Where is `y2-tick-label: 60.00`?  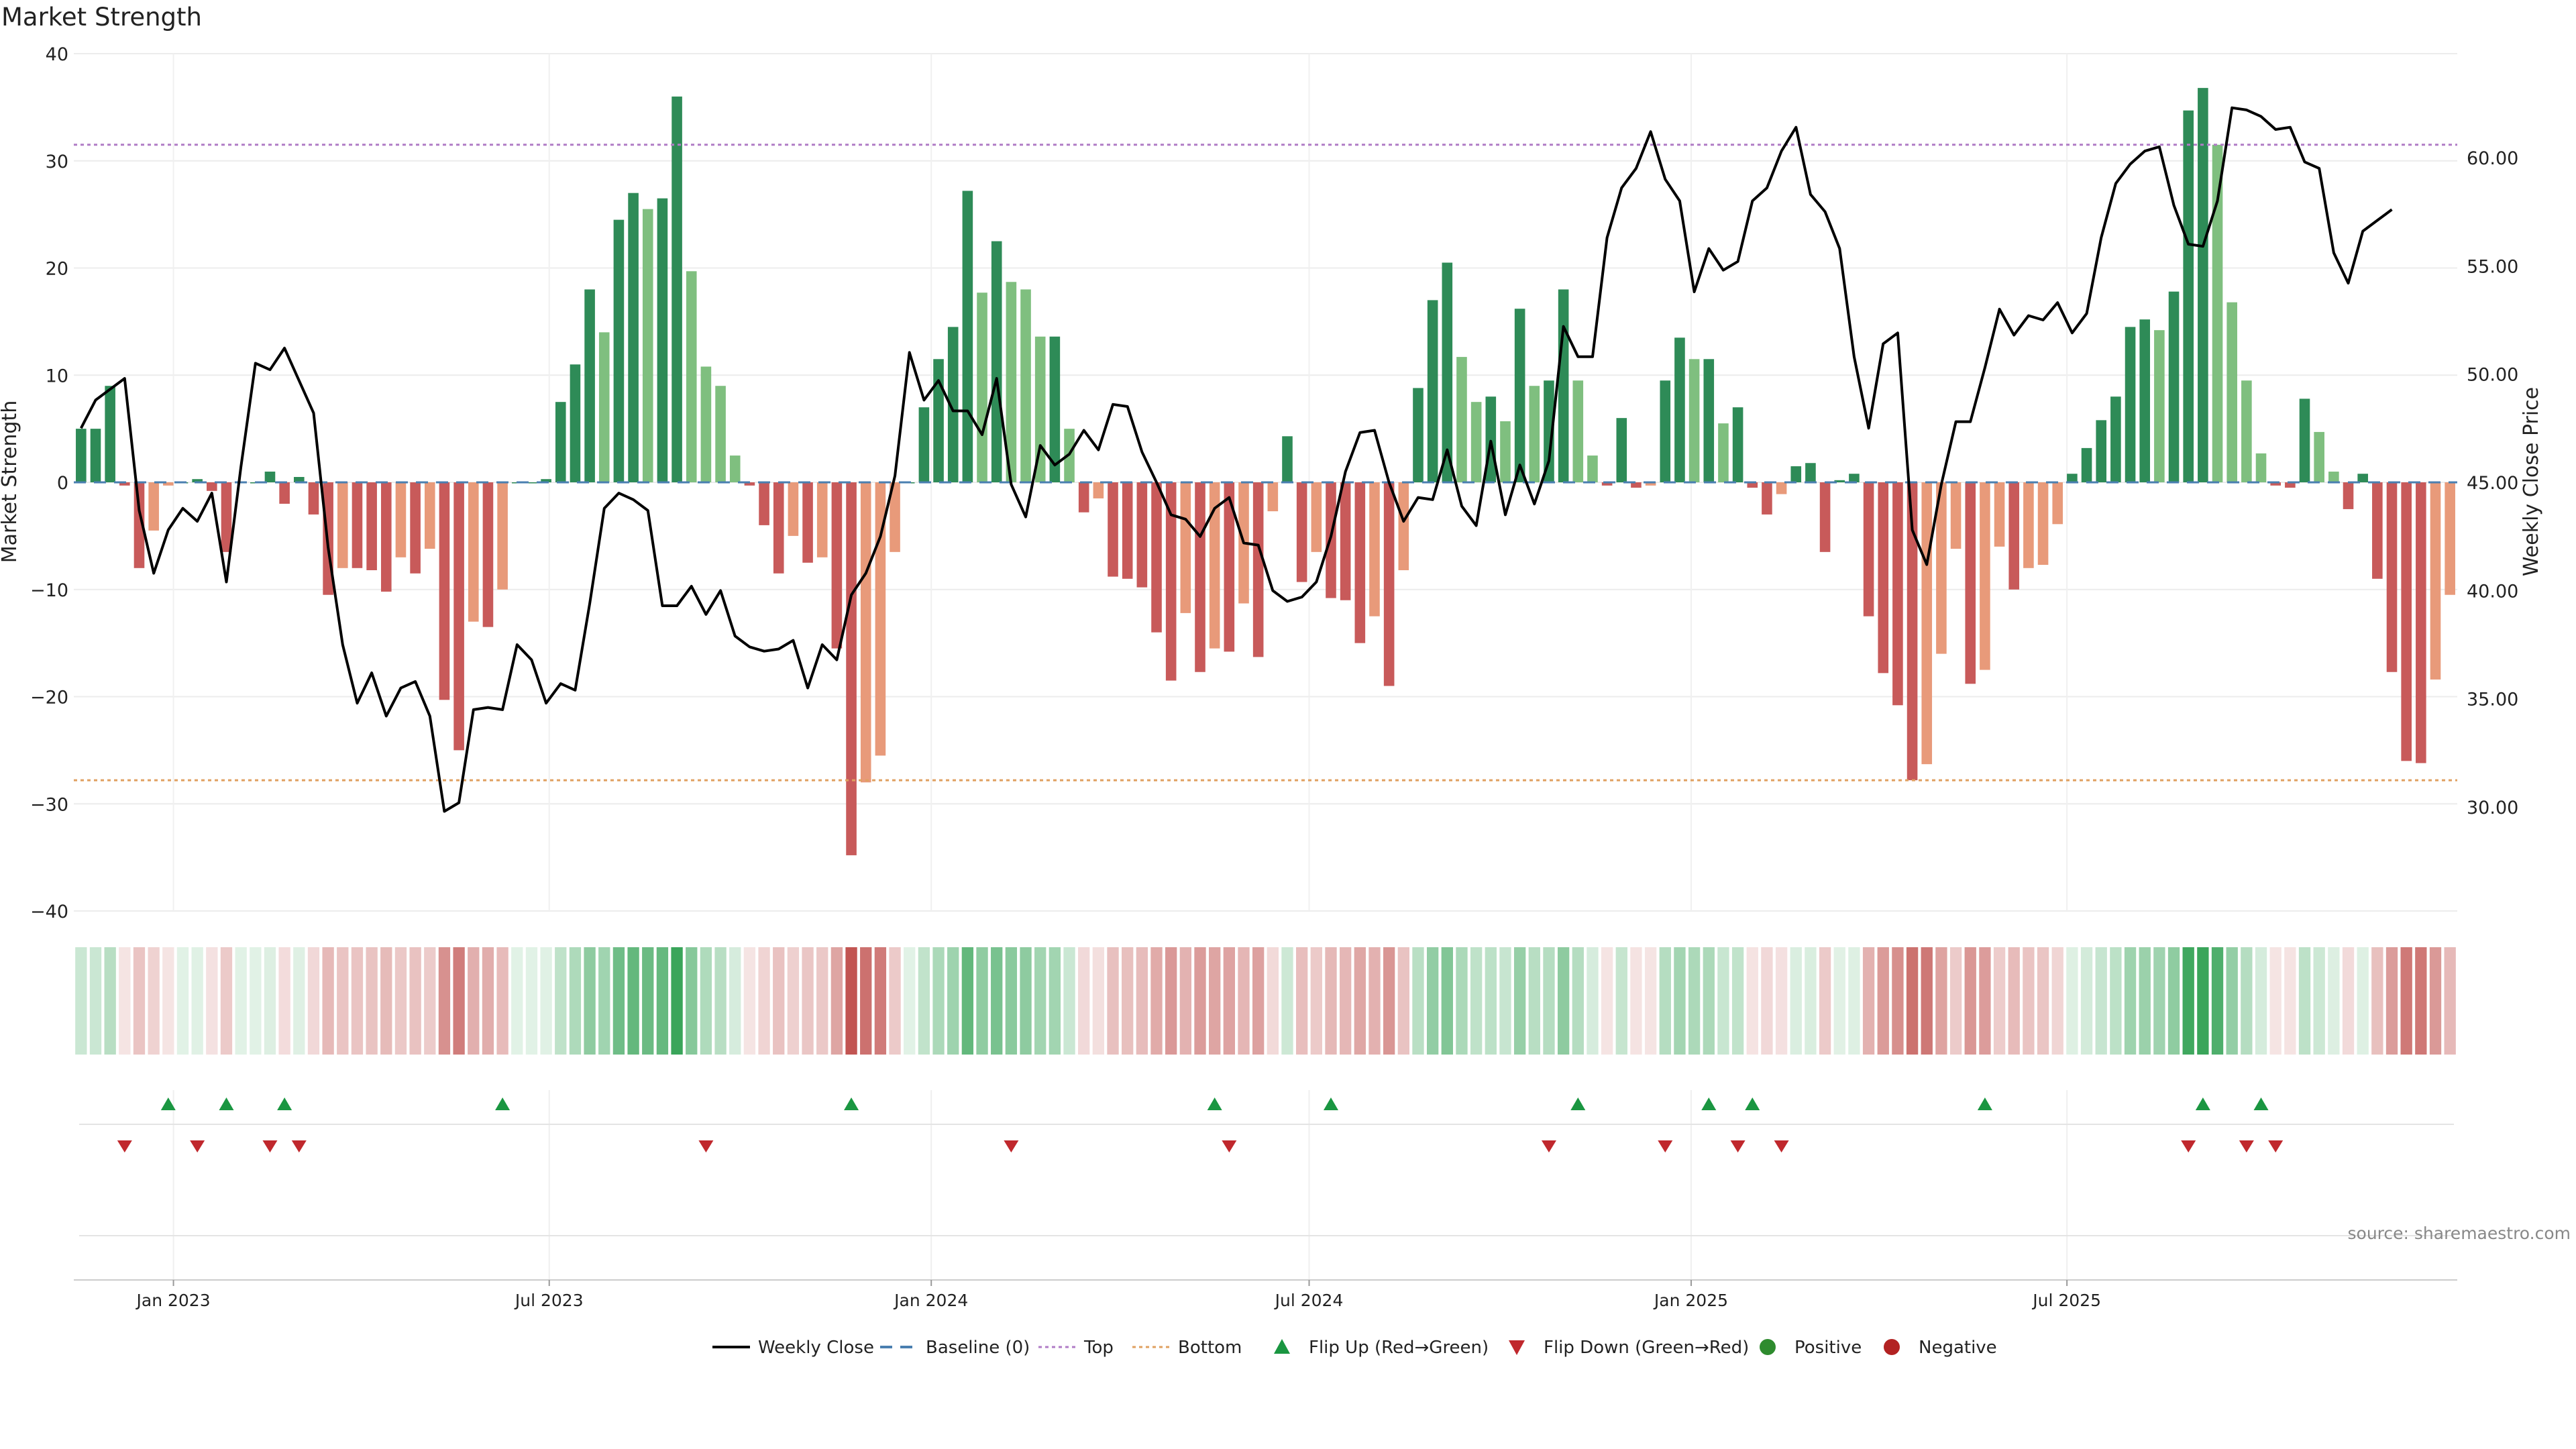 y2-tick-label: 60.00 is located at coordinates (2492, 158).